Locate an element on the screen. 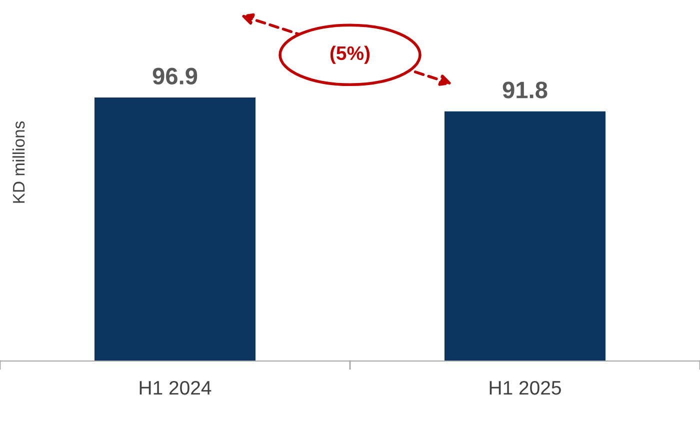  x-tick-label: H1 2025 is located at coordinates (525, 387).